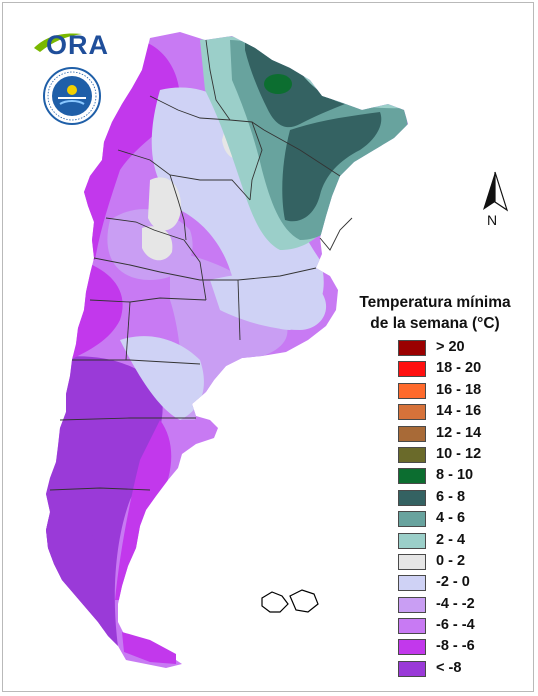 This screenshot has width=538, height=696. What do you see at coordinates (496, 191) in the screenshot?
I see `north-arrow-icon` at bounding box center [496, 191].